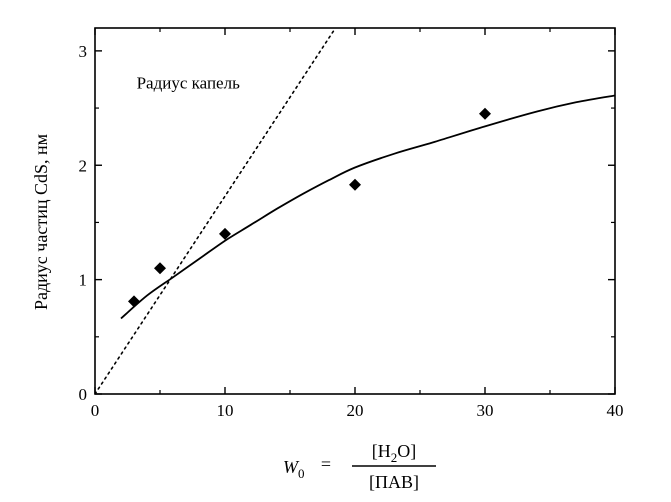  What do you see at coordinates (355, 410) in the screenshot?
I see `x-tick-label: 20` at bounding box center [355, 410].